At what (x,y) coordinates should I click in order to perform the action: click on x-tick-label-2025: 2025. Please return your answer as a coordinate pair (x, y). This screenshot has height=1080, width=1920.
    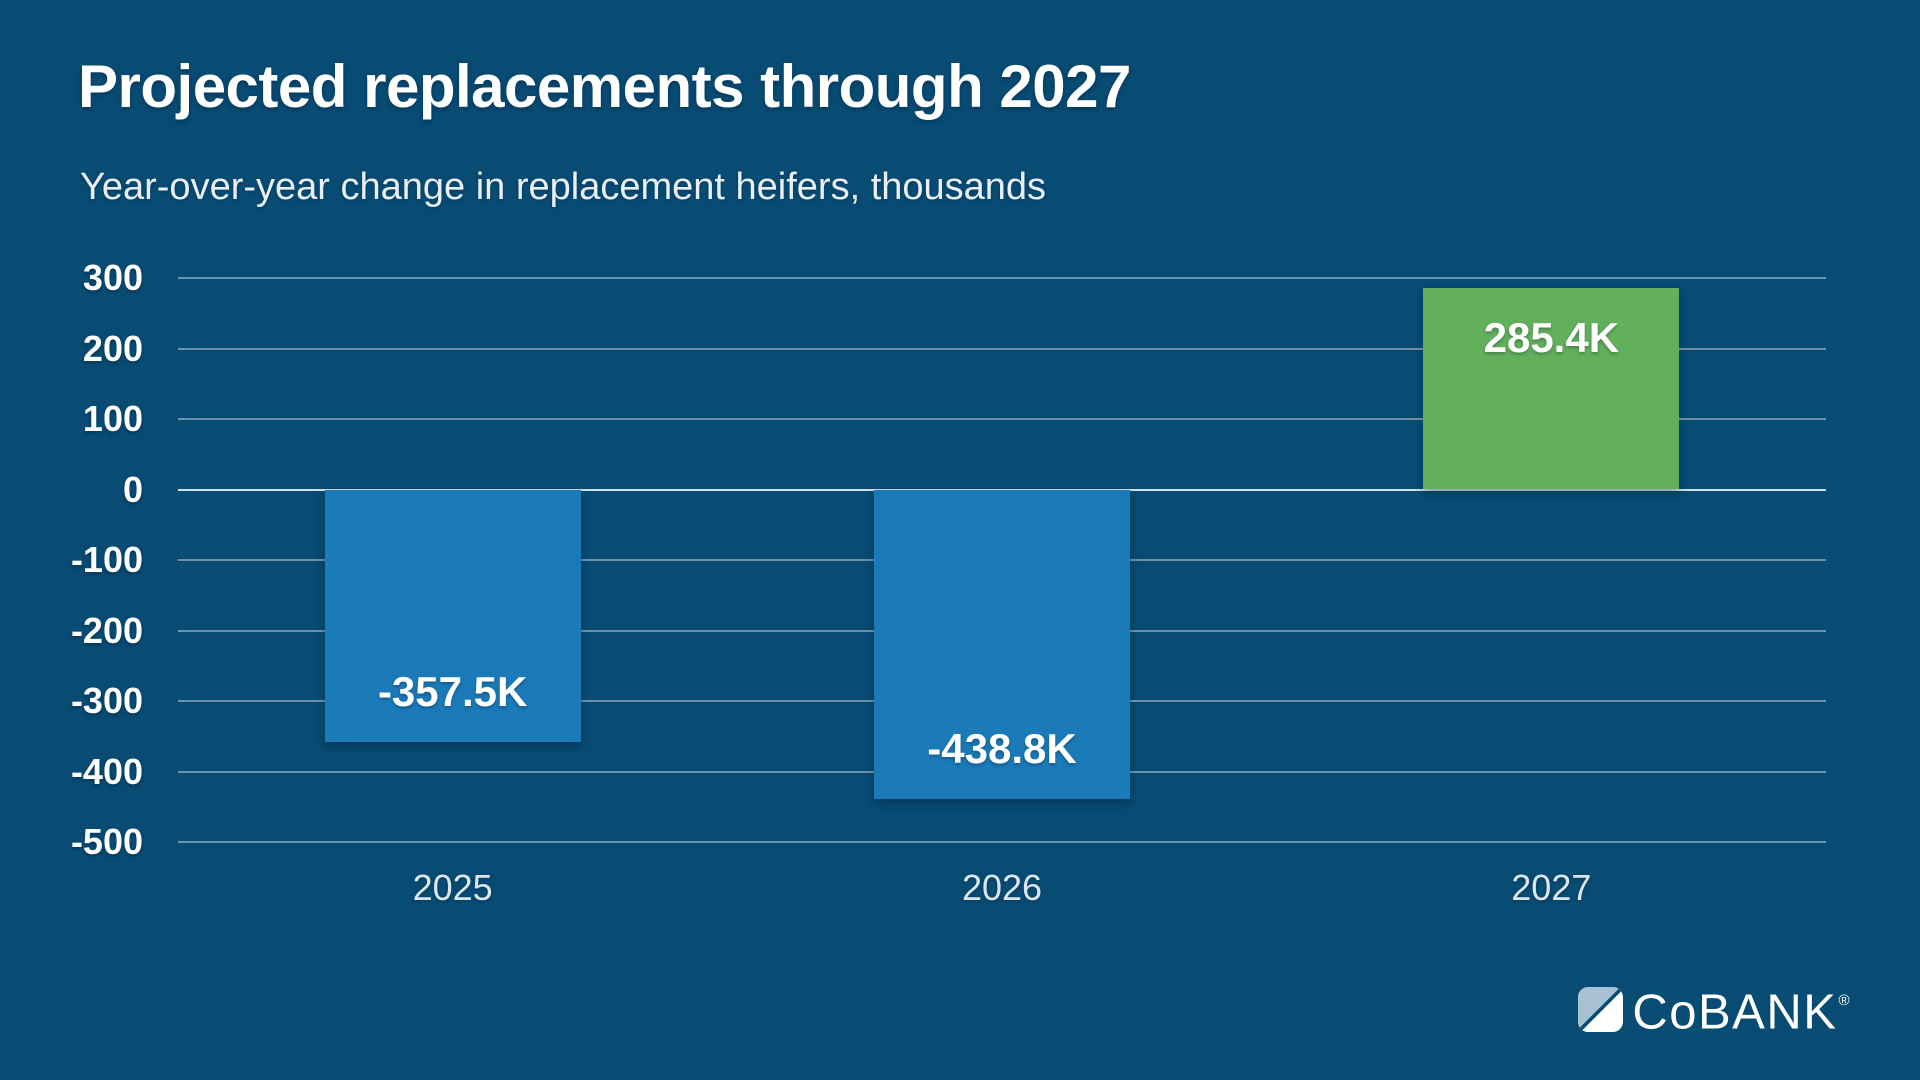
    Looking at the image, I should click on (452, 887).